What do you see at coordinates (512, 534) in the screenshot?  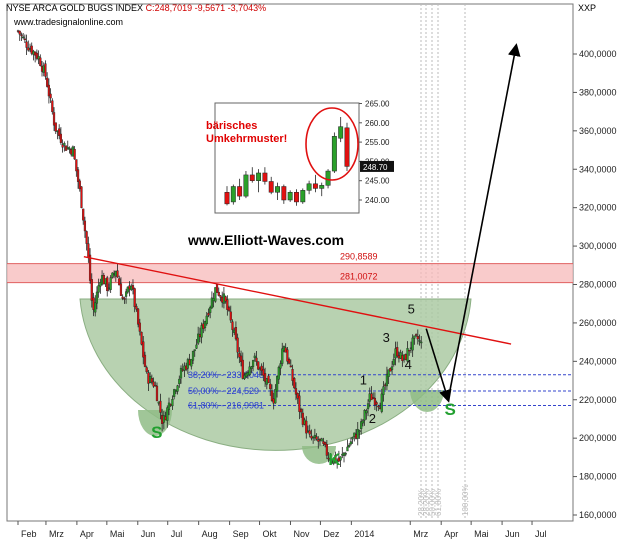 I see `x-tick-label: Jun` at bounding box center [512, 534].